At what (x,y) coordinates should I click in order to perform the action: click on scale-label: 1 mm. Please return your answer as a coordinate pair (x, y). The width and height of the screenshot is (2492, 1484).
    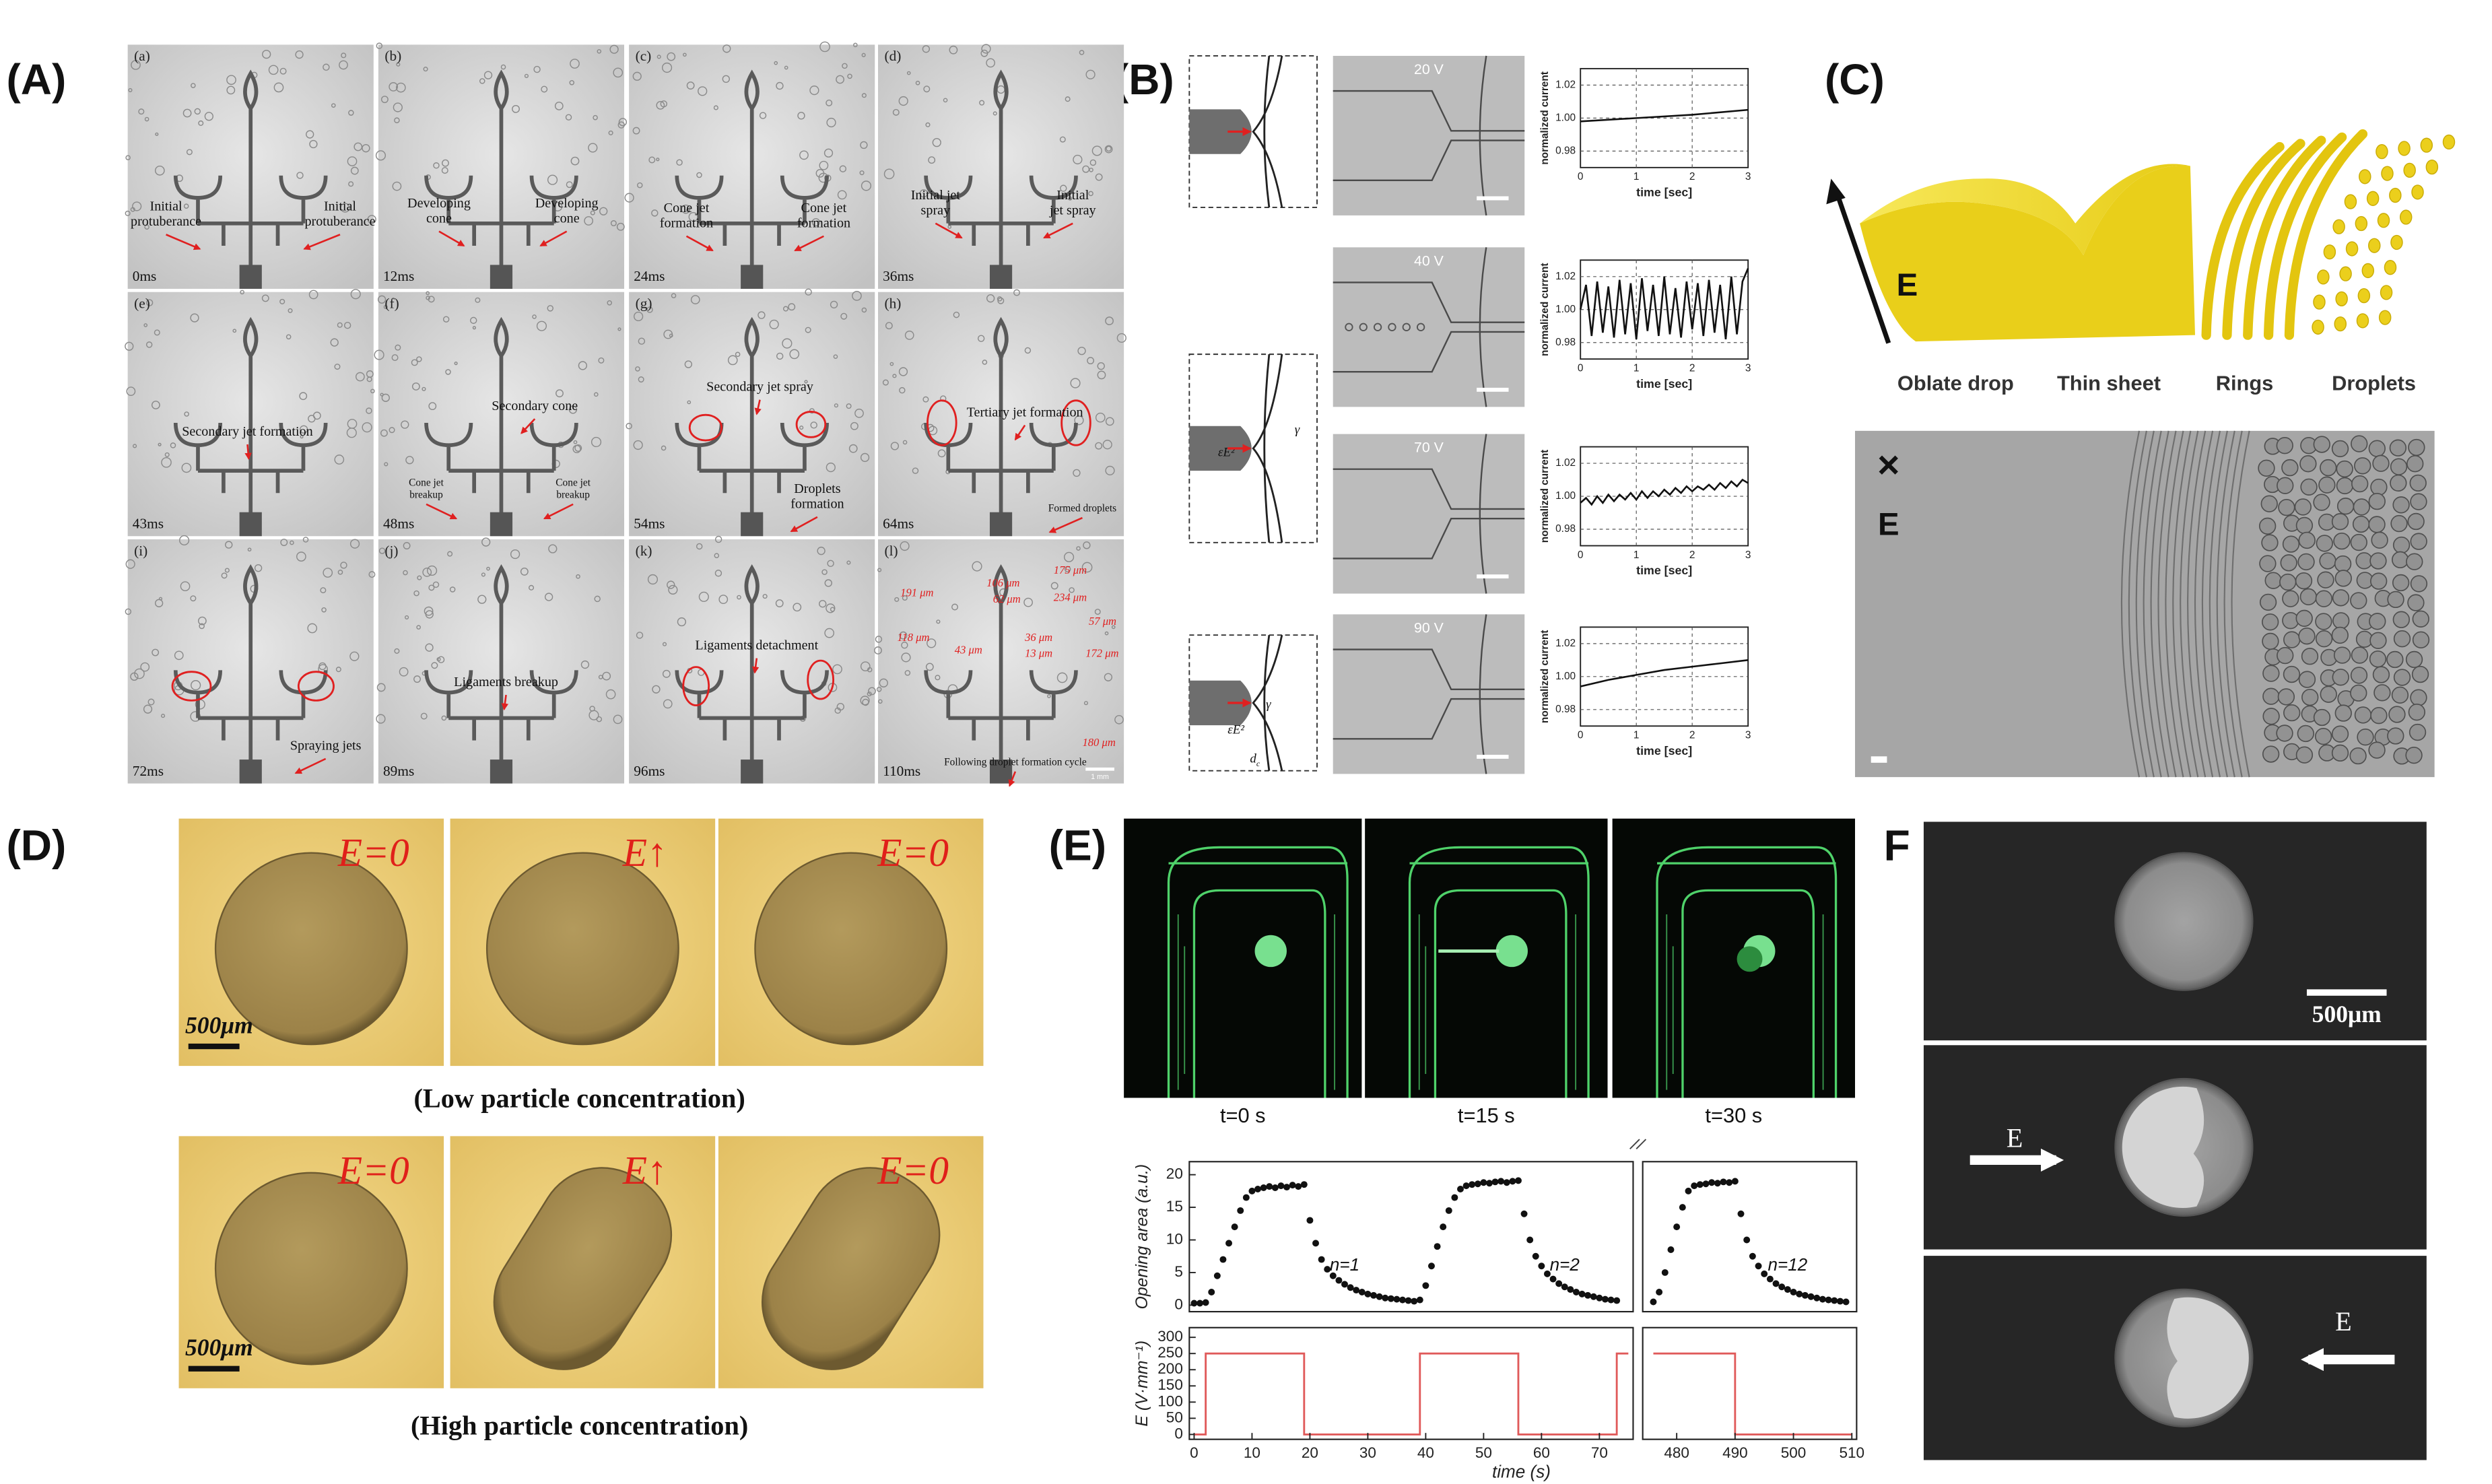
    Looking at the image, I should click on (1100, 777).